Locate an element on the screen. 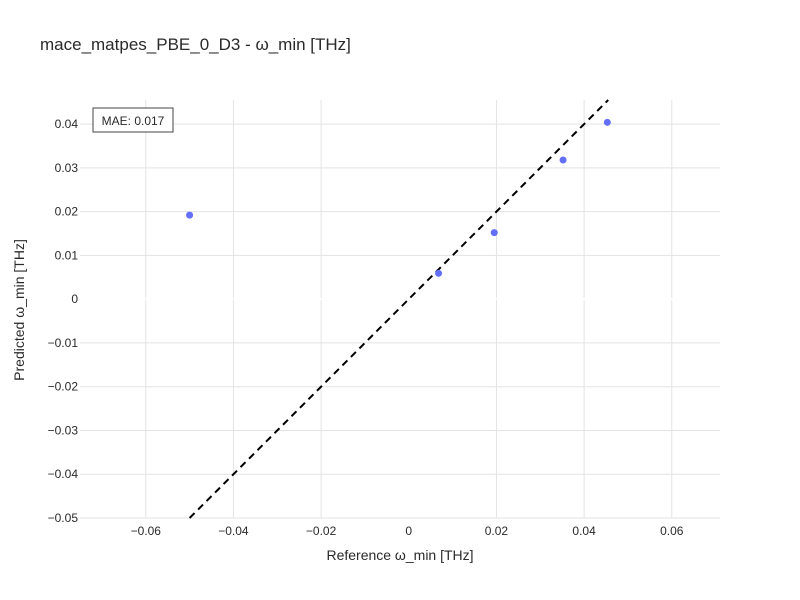 The width and height of the screenshot is (800, 600). y-tick-label: −0.02 is located at coordinates (63, 387).